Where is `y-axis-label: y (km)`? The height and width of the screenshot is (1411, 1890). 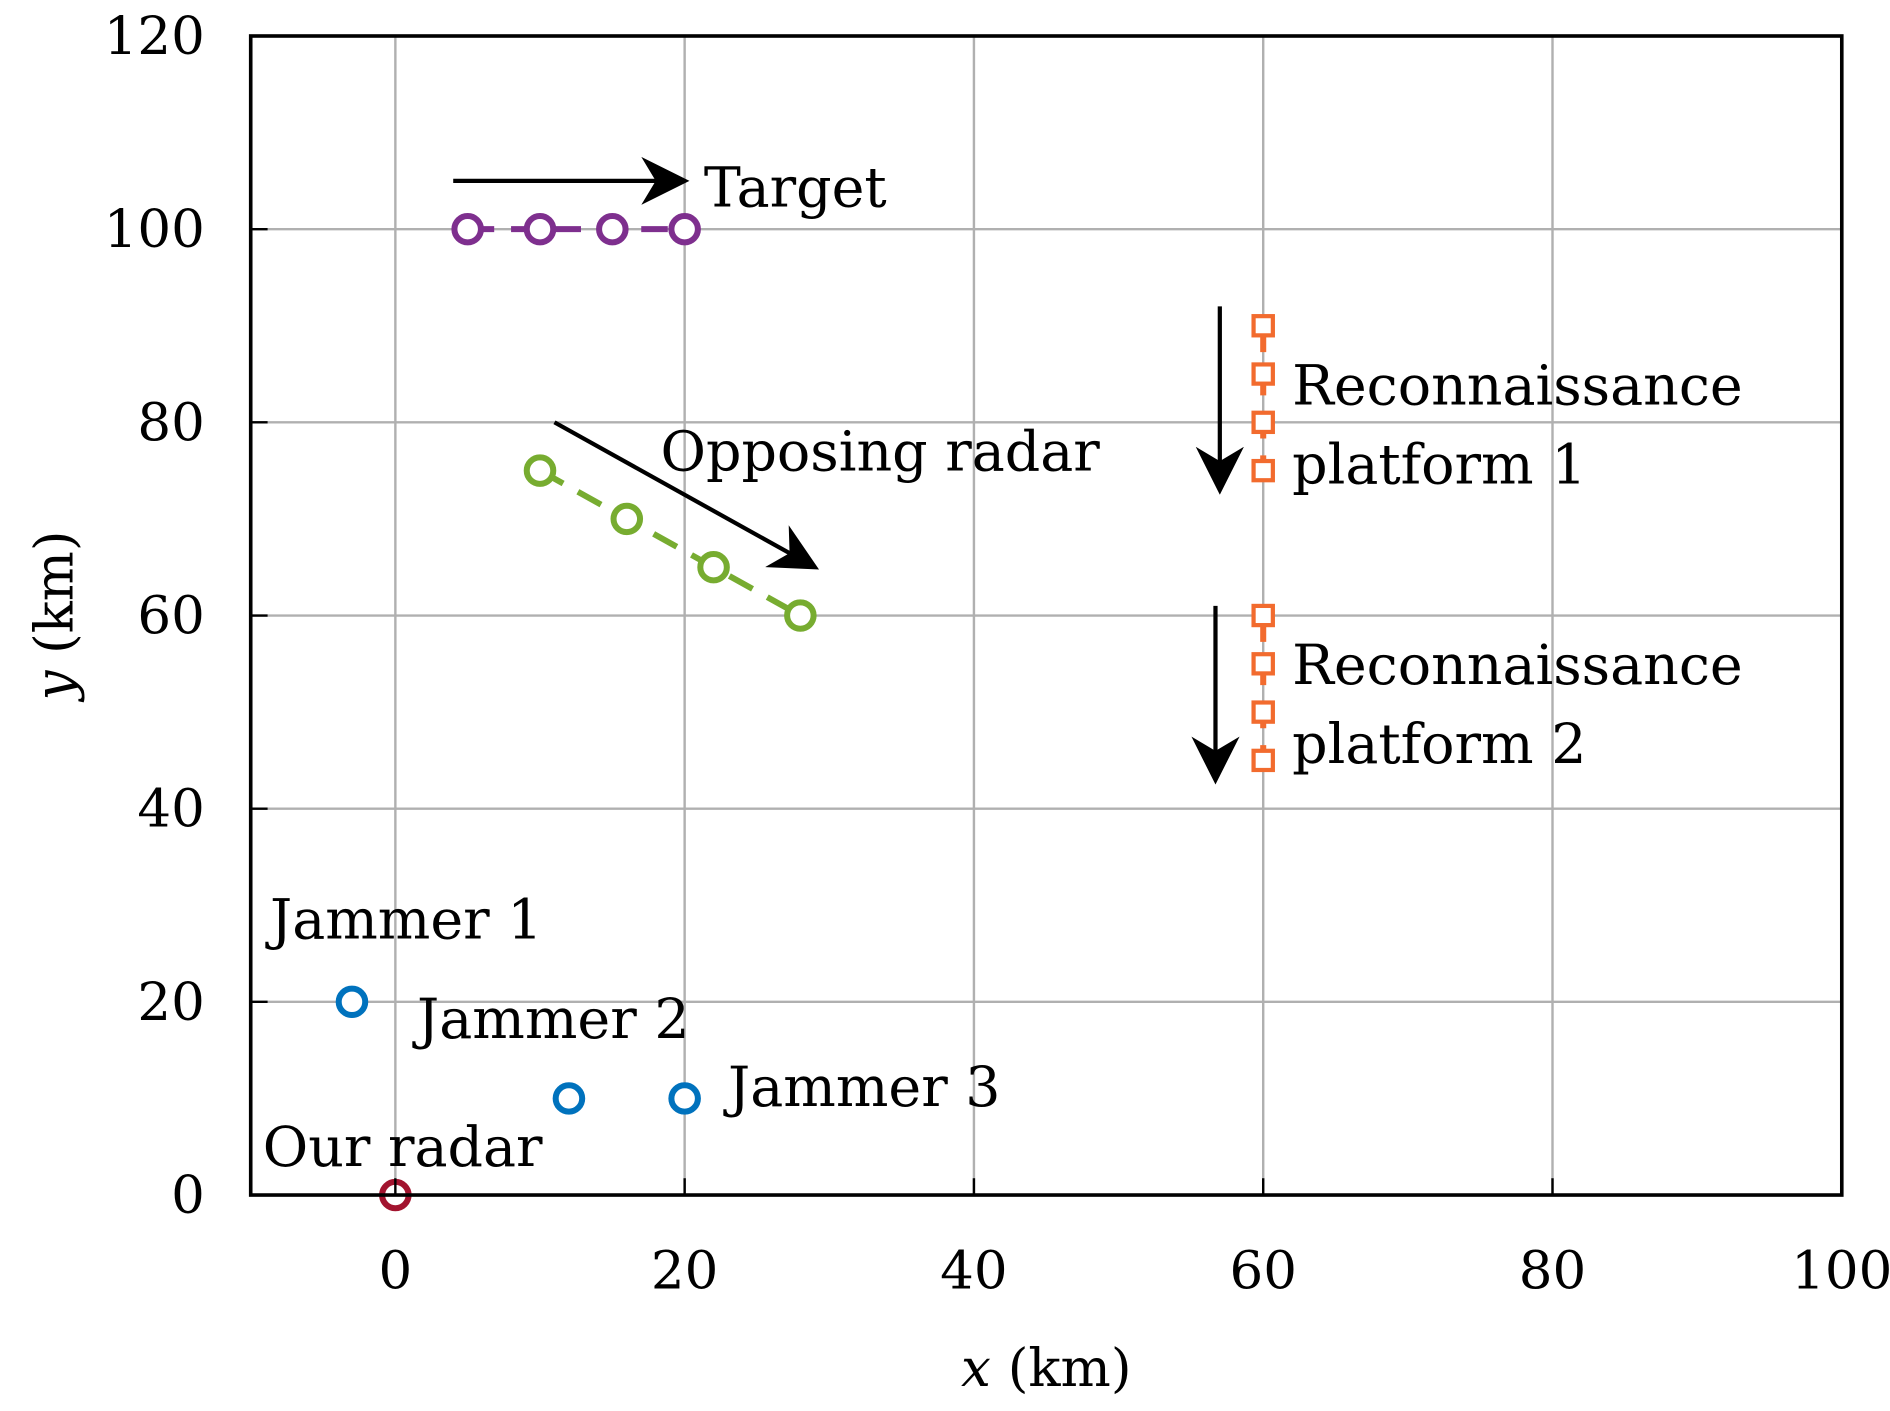
y-axis-label: y (km) is located at coordinates (54, 617).